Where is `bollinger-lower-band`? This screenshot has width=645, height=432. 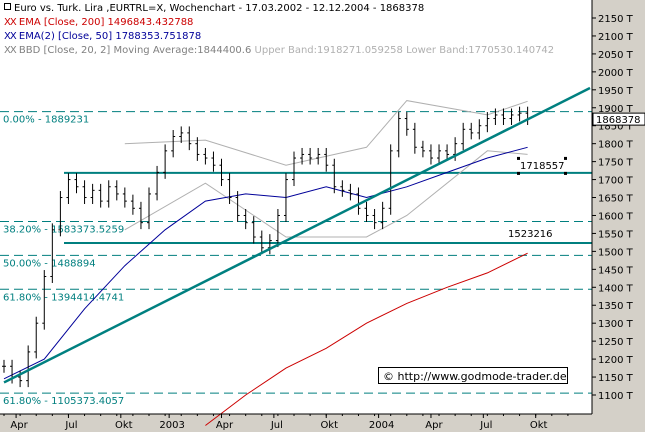 bollinger-lower-band is located at coordinates (326, 194).